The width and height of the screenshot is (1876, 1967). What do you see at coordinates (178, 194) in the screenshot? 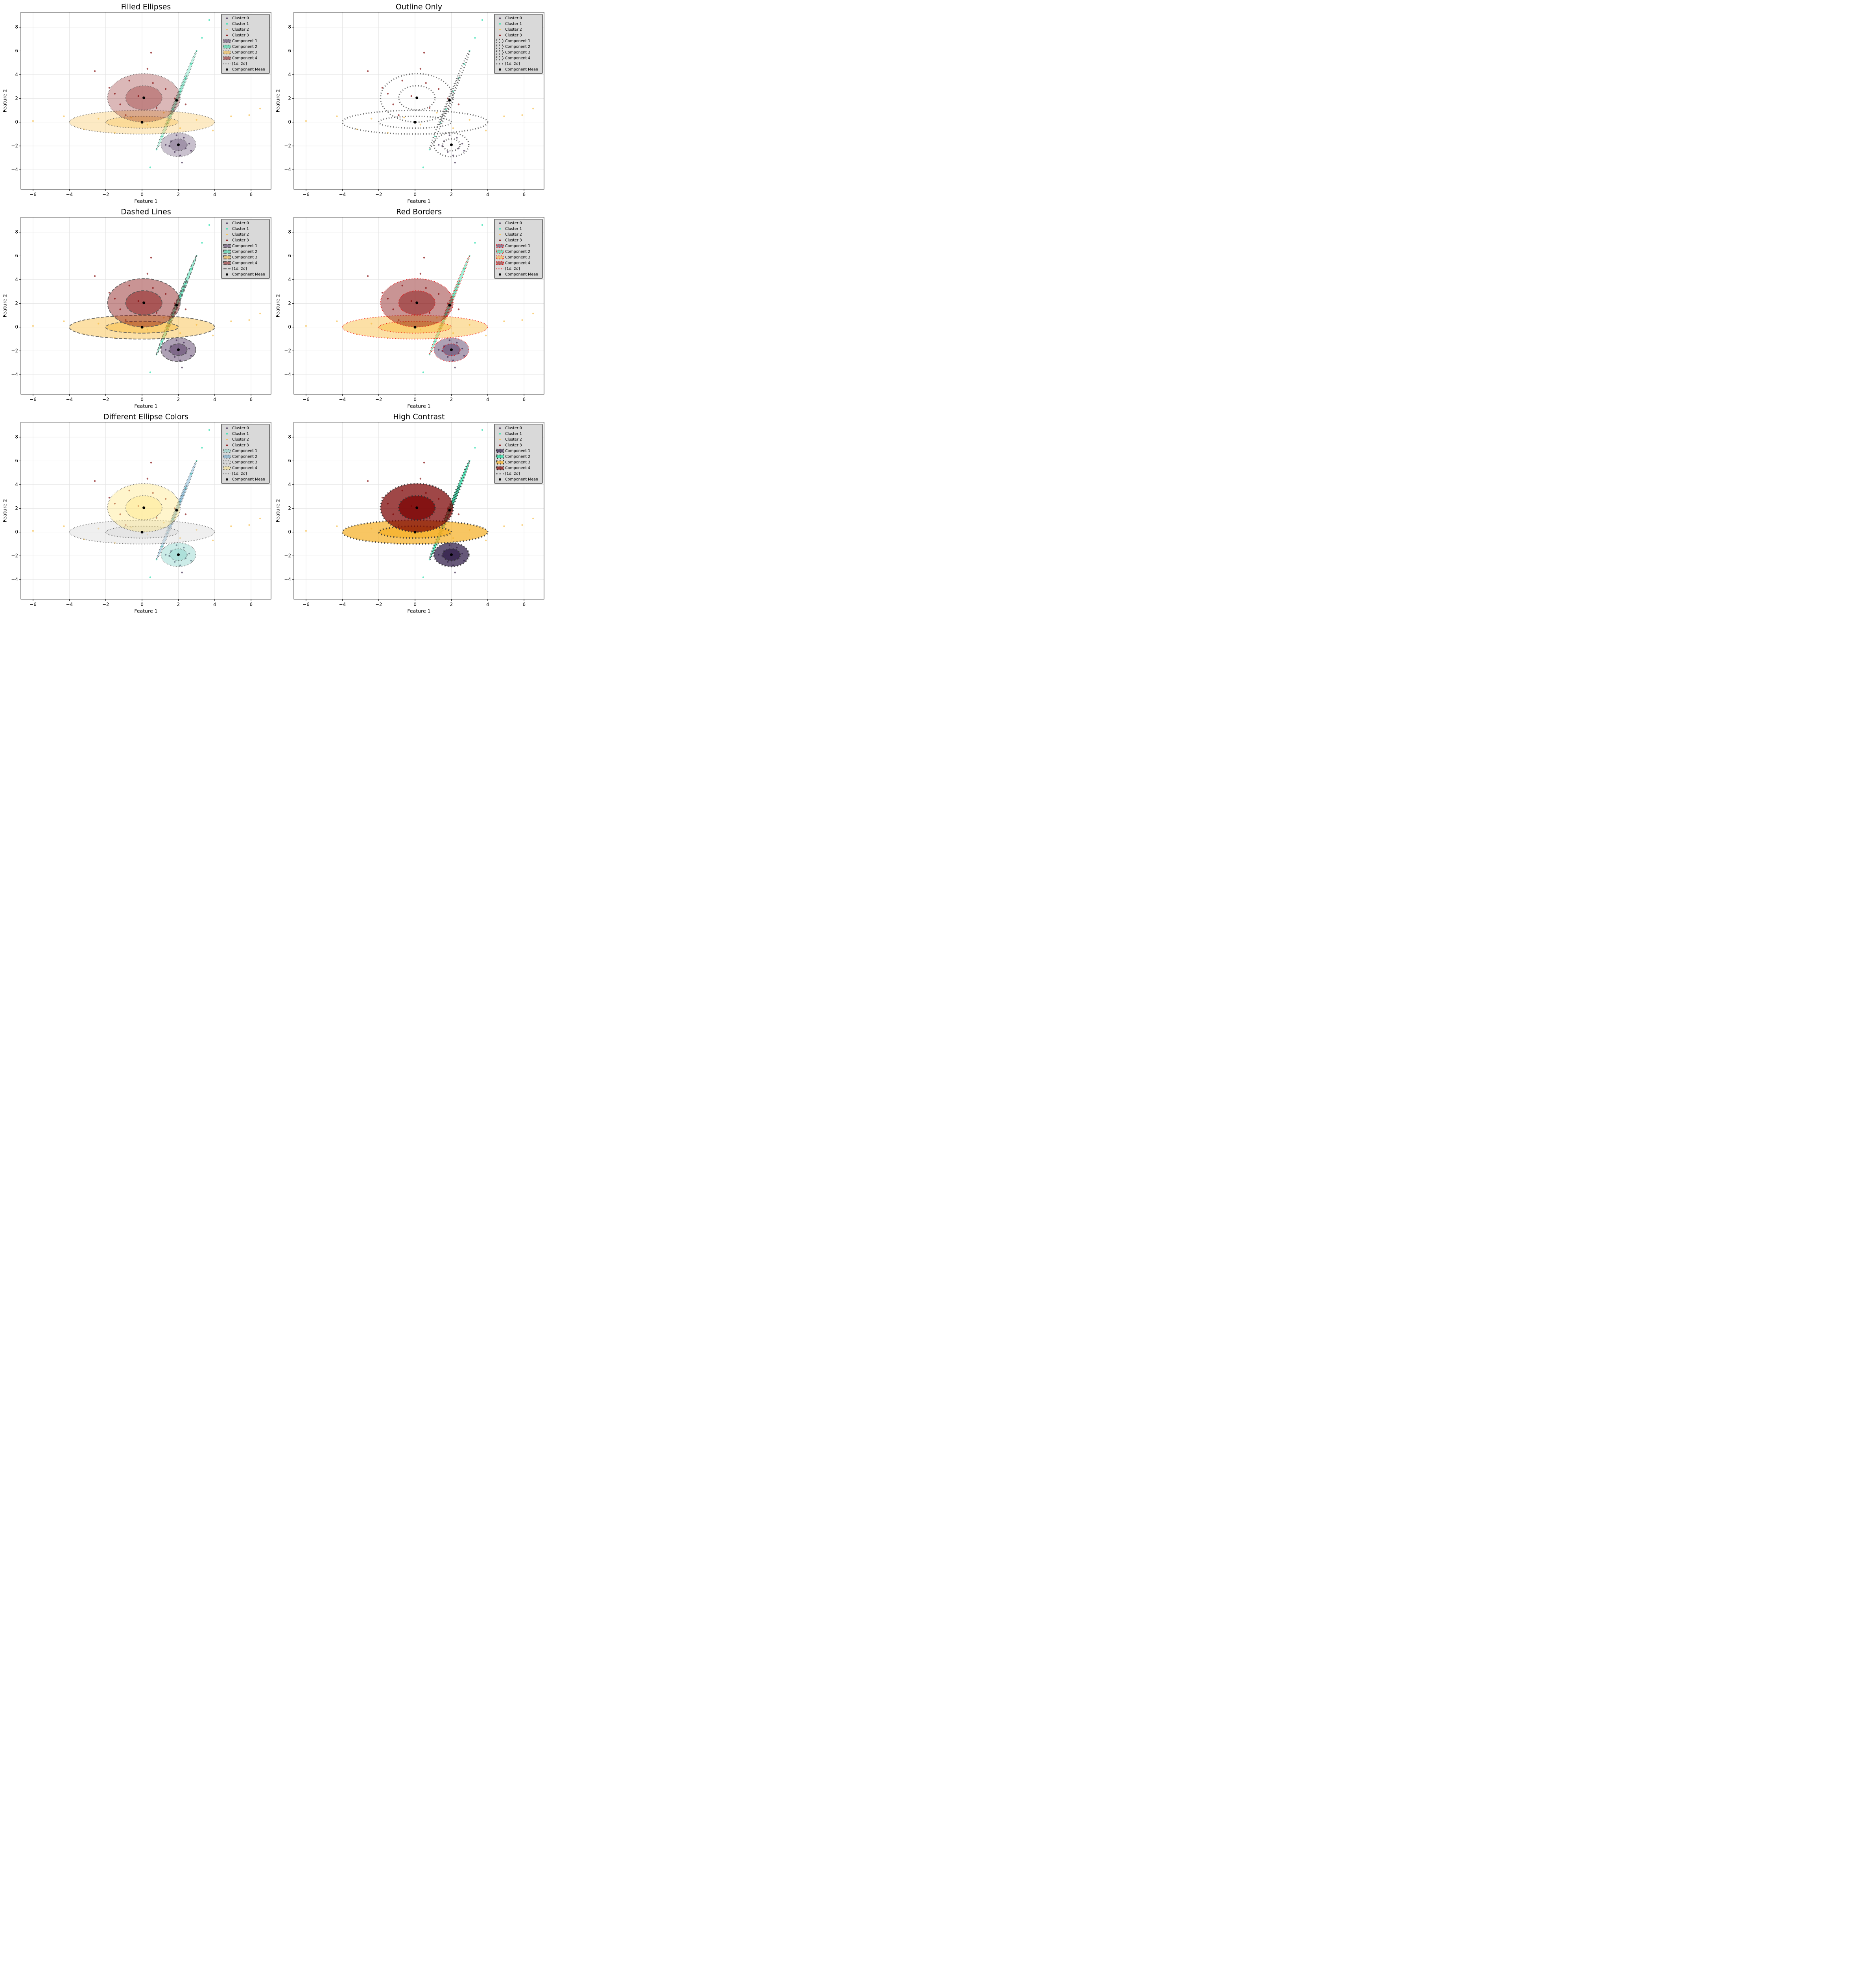
I see `x-tick-label: 2` at bounding box center [178, 194].